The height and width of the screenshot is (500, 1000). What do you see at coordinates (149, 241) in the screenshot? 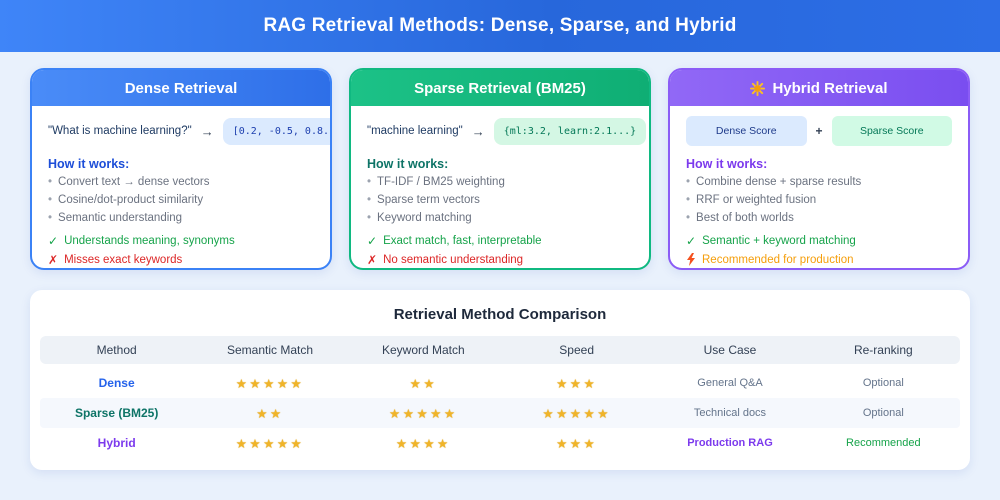
I see `dense-pro-text: Understands meaning, synonyms` at bounding box center [149, 241].